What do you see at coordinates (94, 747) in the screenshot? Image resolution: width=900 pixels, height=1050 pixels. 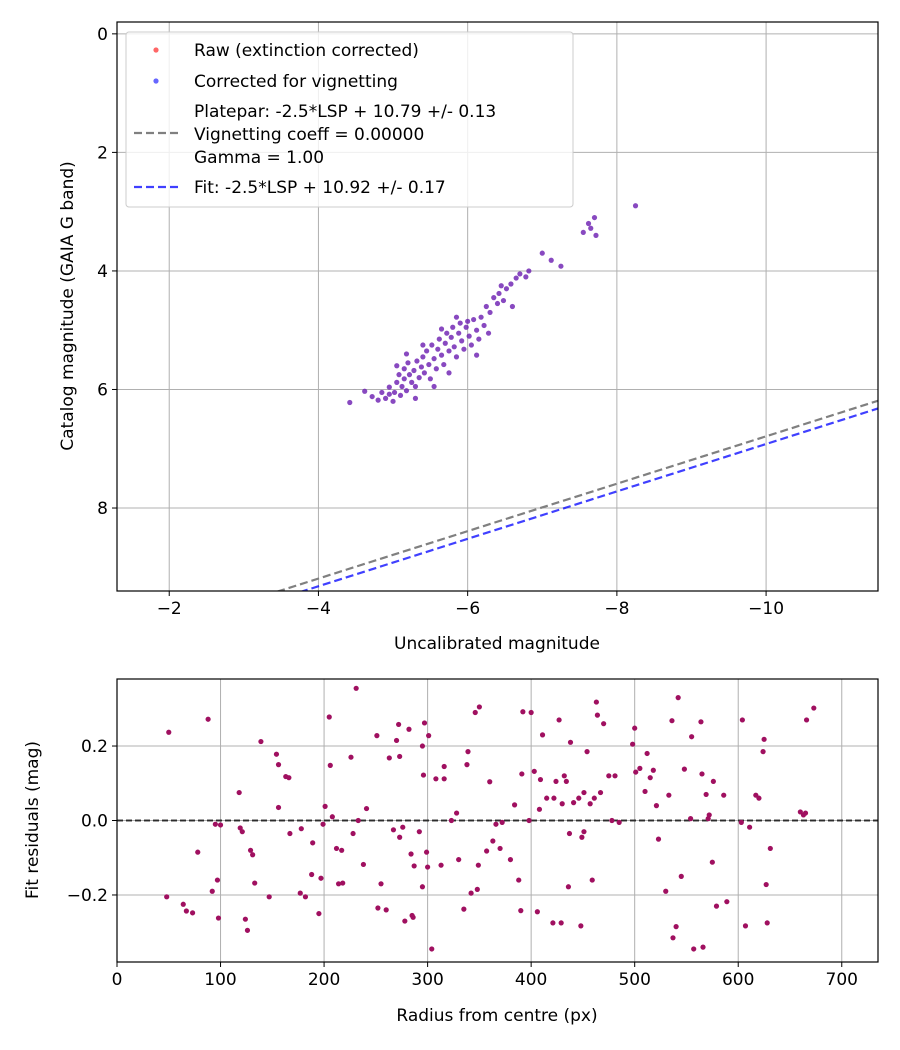 I see `y-tick-label: 0.2` at bounding box center [94, 747].